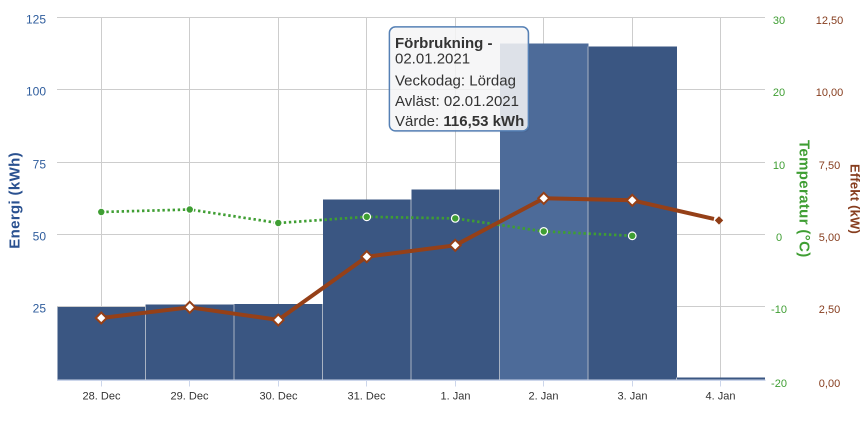 The width and height of the screenshot is (867, 422). What do you see at coordinates (190, 397) in the screenshot?
I see `svg-text: 29. Dec` at bounding box center [190, 397].